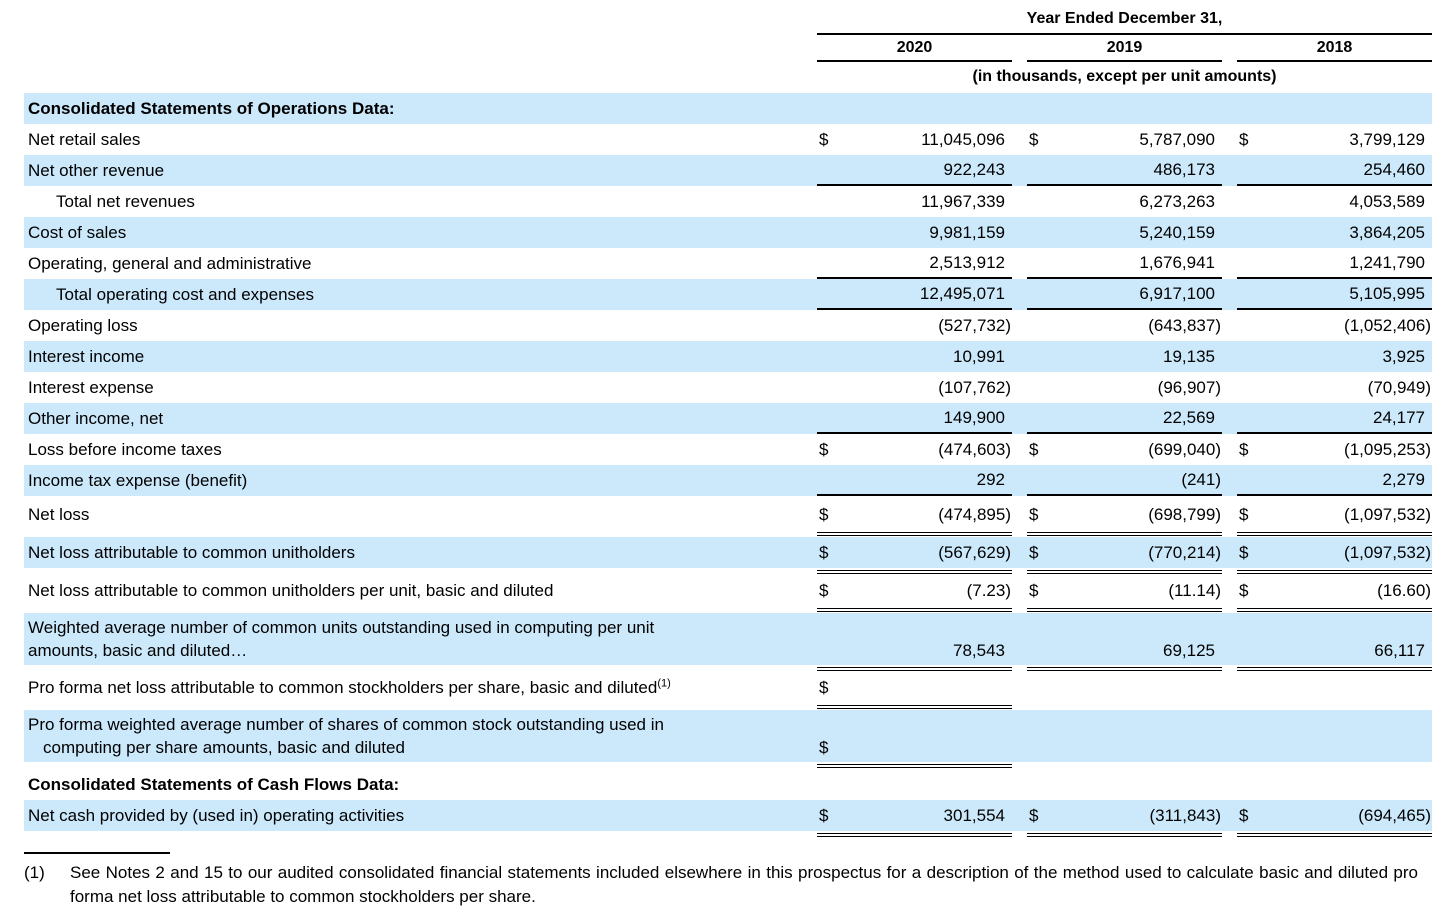 Image resolution: width=1456 pixels, height=909 pixels. I want to click on amount-cell-2018: 254,460, so click(1334, 170).